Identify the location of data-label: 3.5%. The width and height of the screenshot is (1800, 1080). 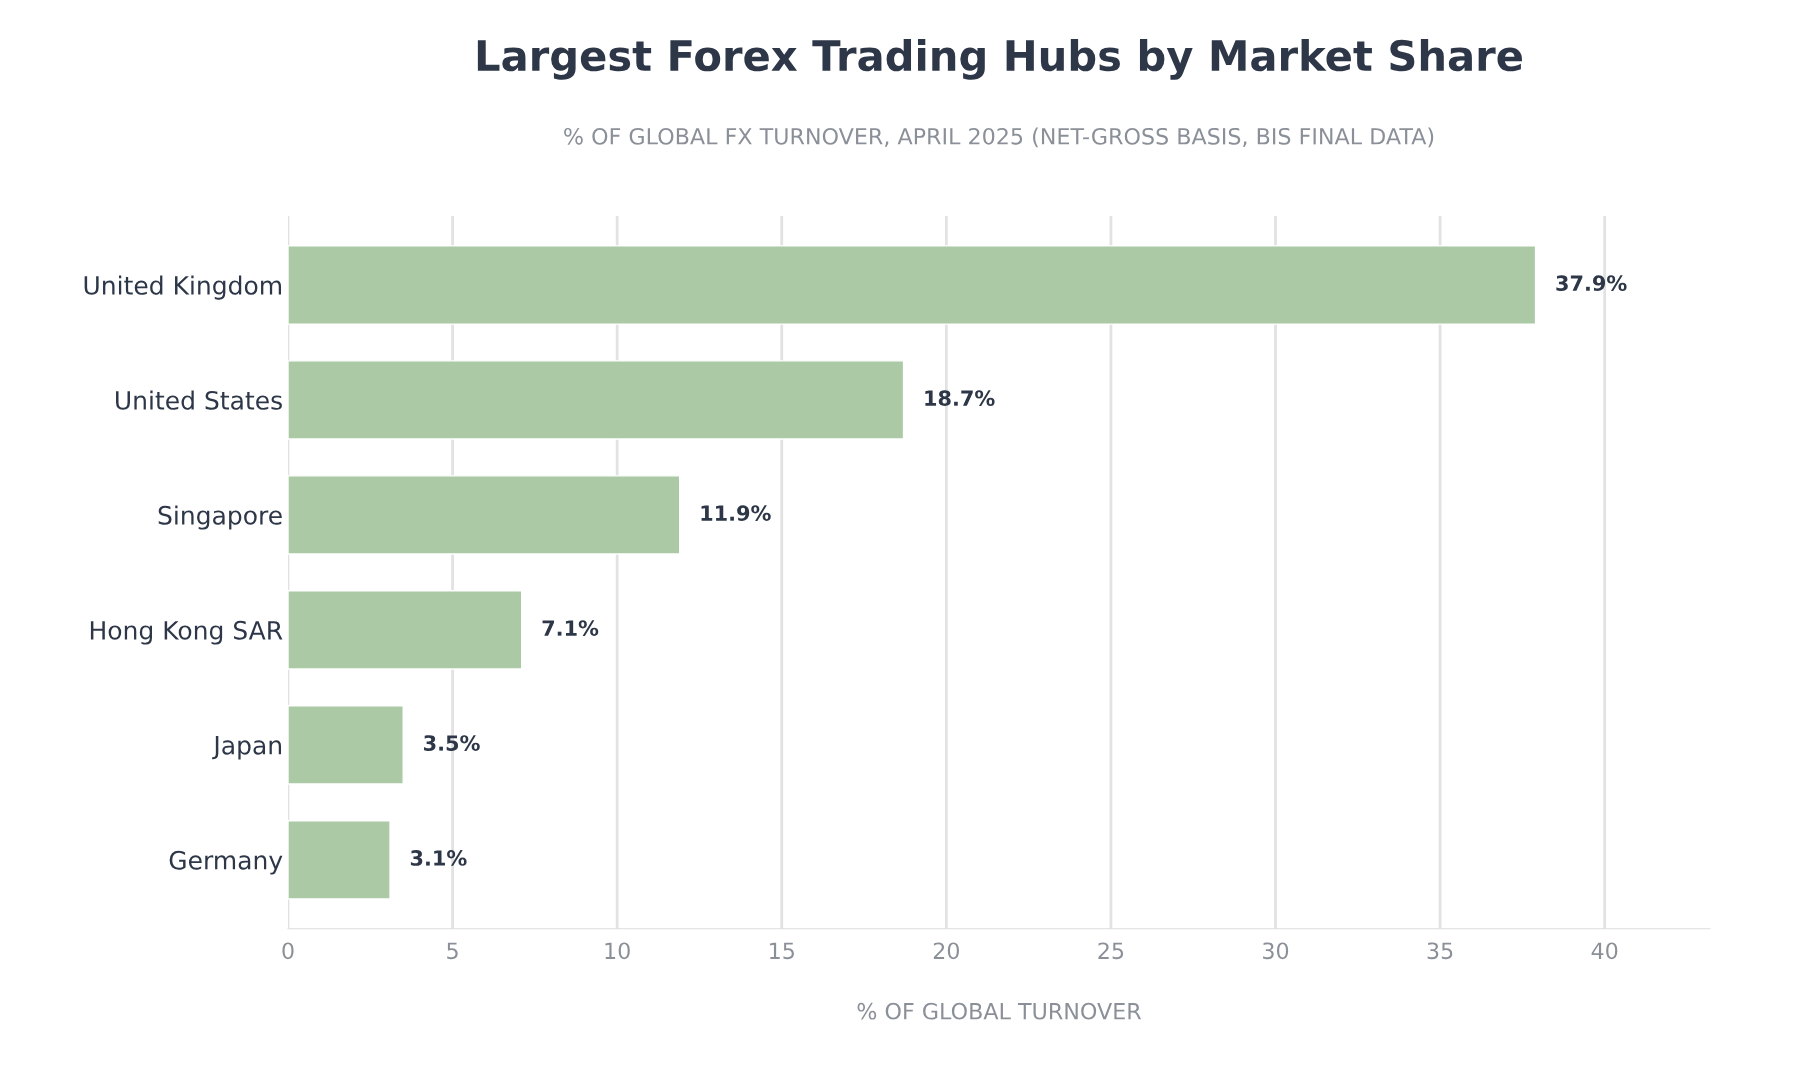
(452, 743).